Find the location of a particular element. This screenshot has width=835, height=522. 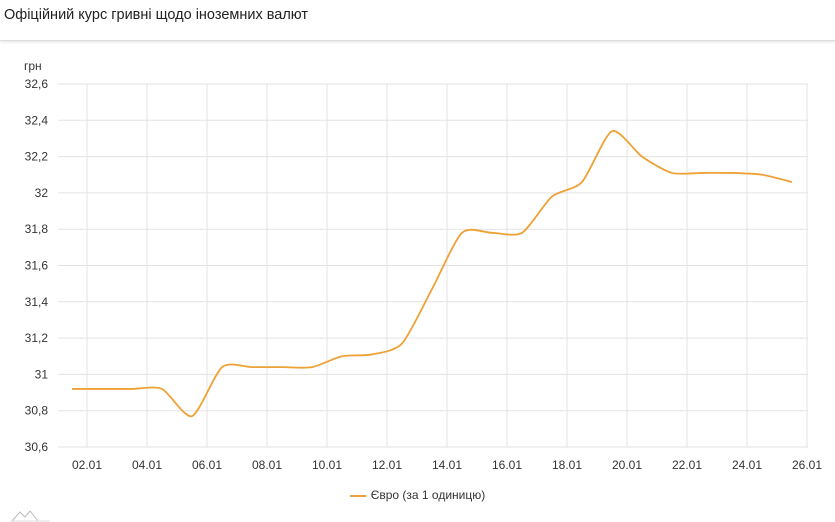

y-tick-label: 32,2 is located at coordinates (37, 157).